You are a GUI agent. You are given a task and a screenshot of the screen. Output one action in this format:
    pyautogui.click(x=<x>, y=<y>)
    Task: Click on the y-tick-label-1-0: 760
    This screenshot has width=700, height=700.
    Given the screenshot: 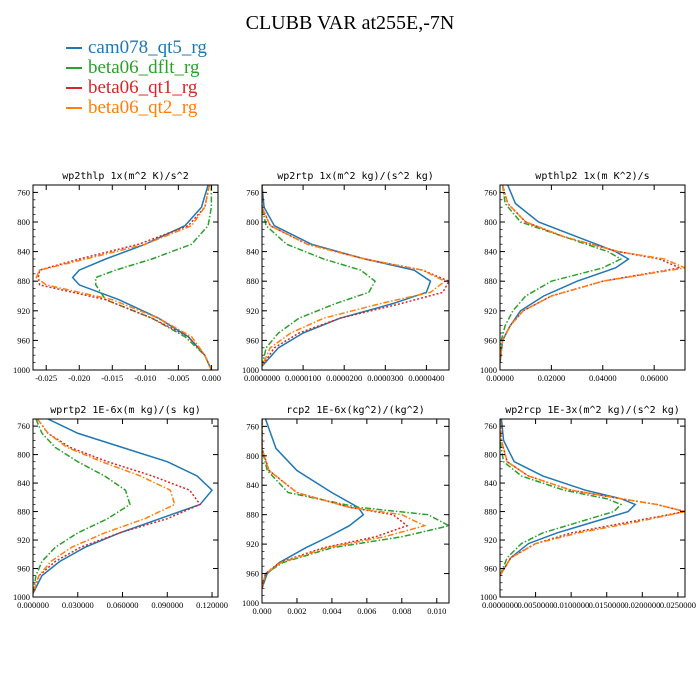 What is the action you would take?
    pyautogui.click(x=252, y=192)
    